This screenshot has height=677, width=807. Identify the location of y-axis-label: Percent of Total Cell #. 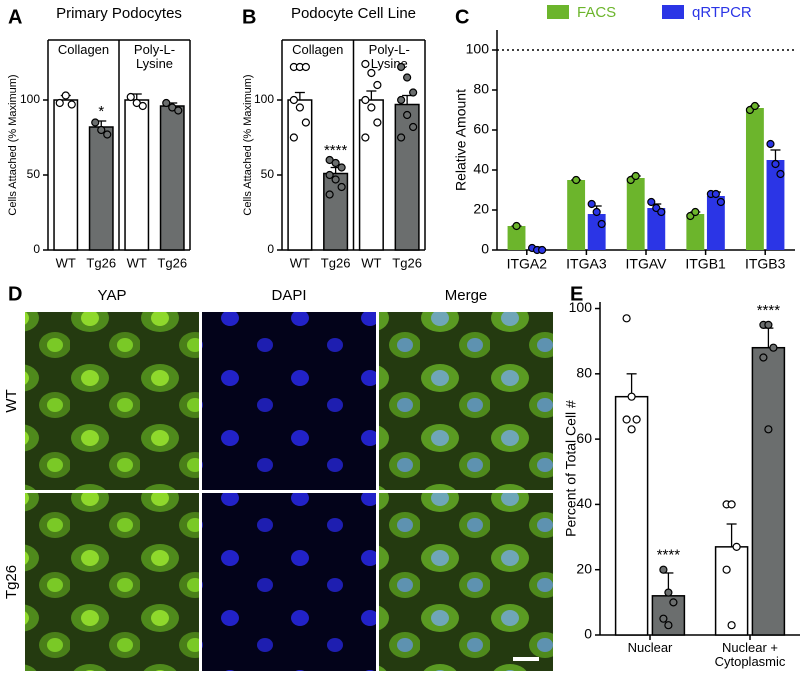
(571, 468).